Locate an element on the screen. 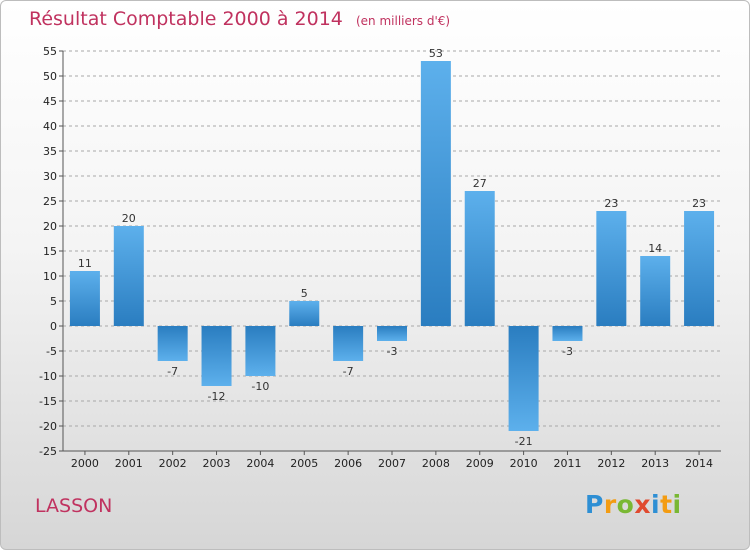 This screenshot has width=750, height=550. x-tick-label: 2011 is located at coordinates (567, 463).